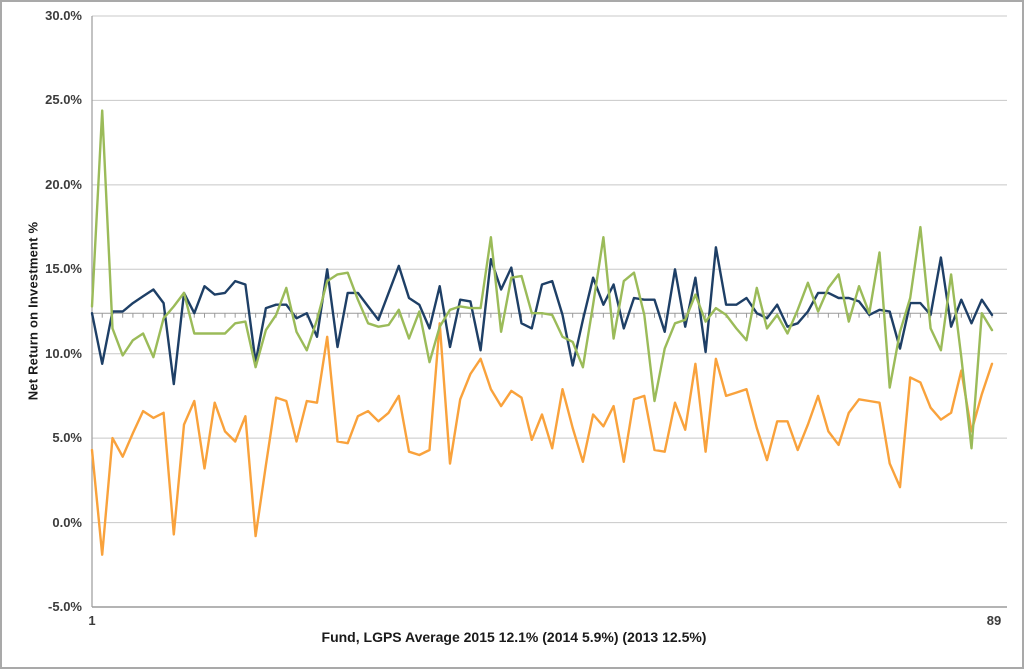  I want to click on y-tick-label-10: 10.0%, so click(63, 353).